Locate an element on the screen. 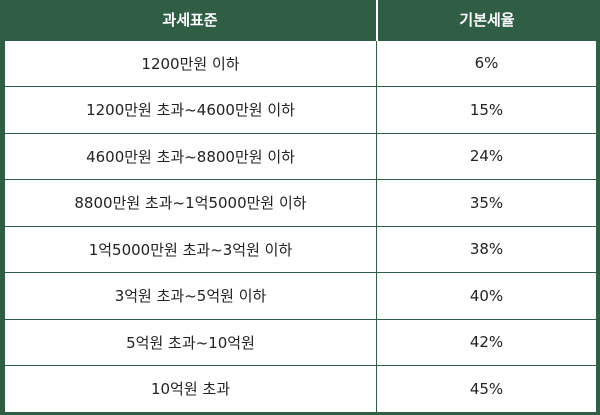 The width and height of the screenshot is (600, 415). tax-base-cell: 4600만원 초과~8800만원 이하 is located at coordinates (190, 156).